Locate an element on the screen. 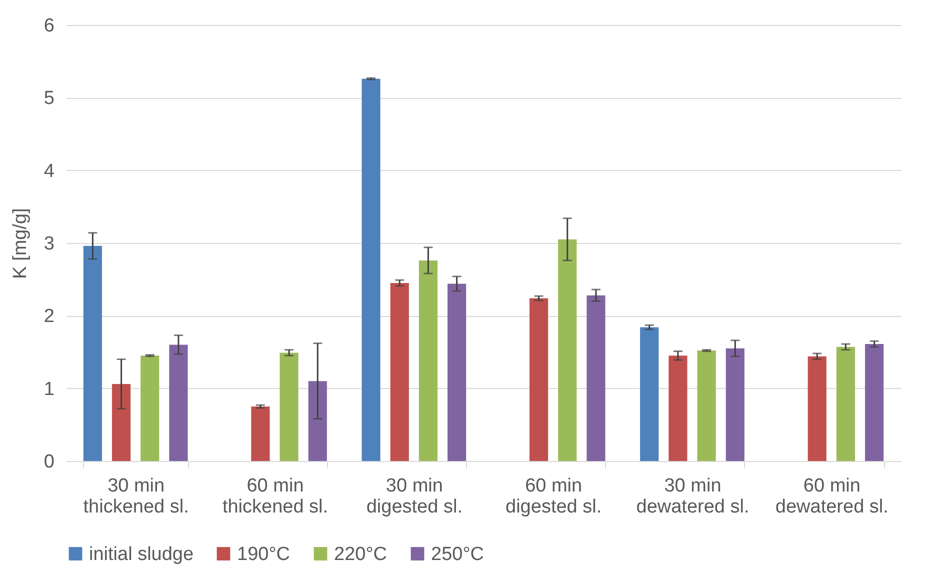 This screenshot has width=925, height=579. y-tick-label: 6 is located at coordinates (49, 26).